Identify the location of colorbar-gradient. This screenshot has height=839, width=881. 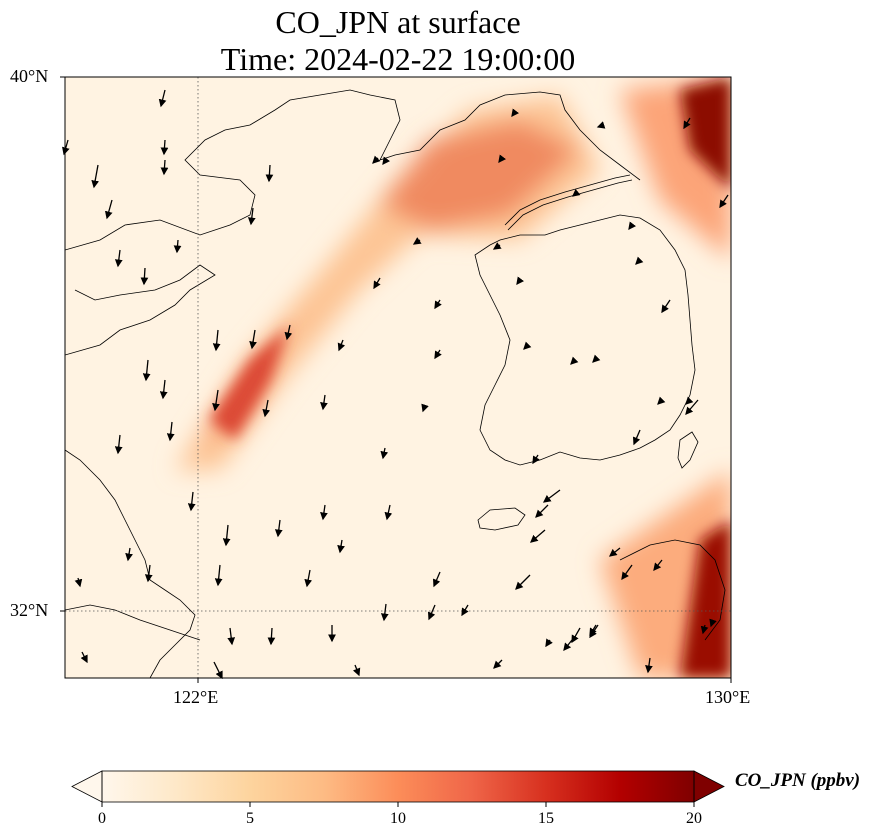
(398, 786).